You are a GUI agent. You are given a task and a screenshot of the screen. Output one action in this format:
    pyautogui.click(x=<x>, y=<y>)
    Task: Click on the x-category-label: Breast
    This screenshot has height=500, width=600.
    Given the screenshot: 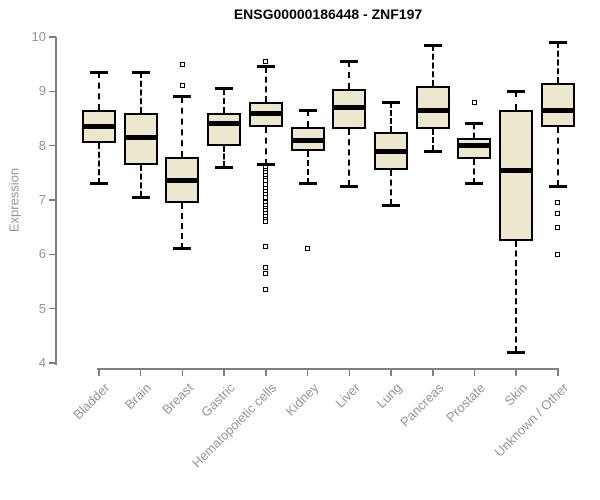 What is the action you would take?
    pyautogui.click(x=177, y=399)
    